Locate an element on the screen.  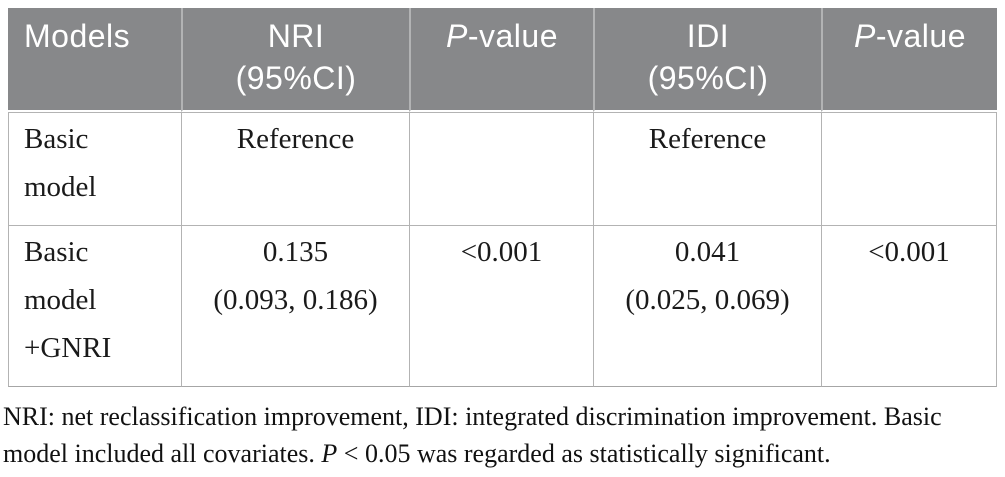
cell-model-name: Basic model is located at coordinates (94, 169).